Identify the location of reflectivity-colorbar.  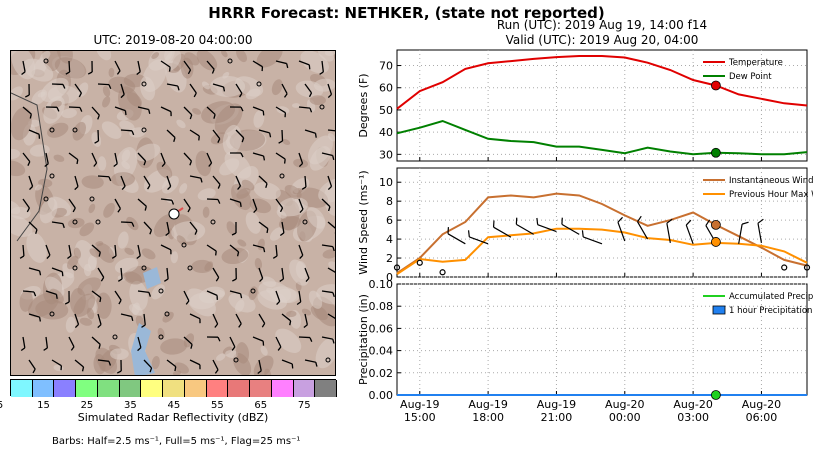
(173, 388).